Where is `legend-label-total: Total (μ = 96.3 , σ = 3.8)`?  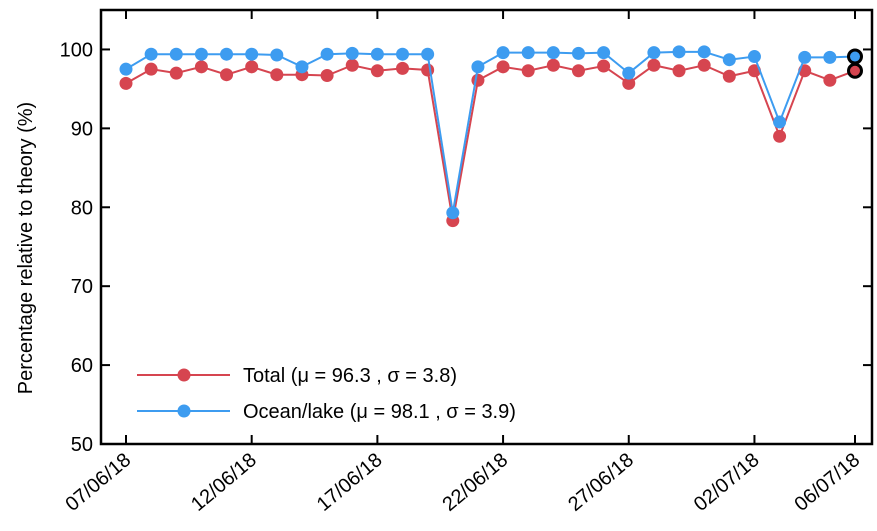 legend-label-total: Total (μ = 96.3 , σ = 3.8) is located at coordinates (350, 376).